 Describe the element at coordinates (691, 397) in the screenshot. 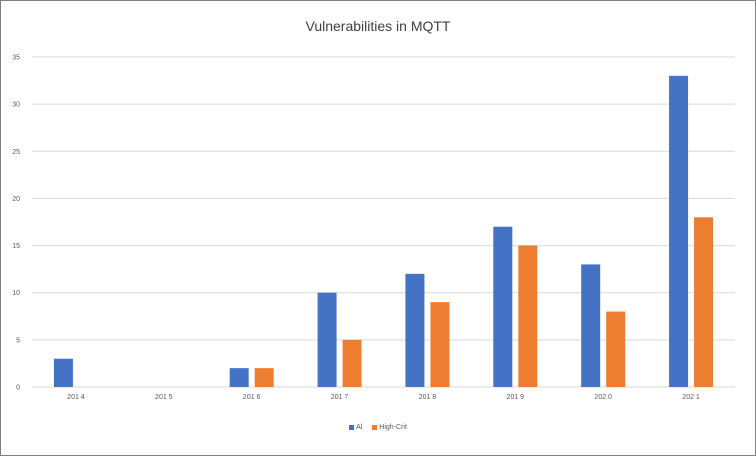

I see `x-tick-label: 202 1` at that location.